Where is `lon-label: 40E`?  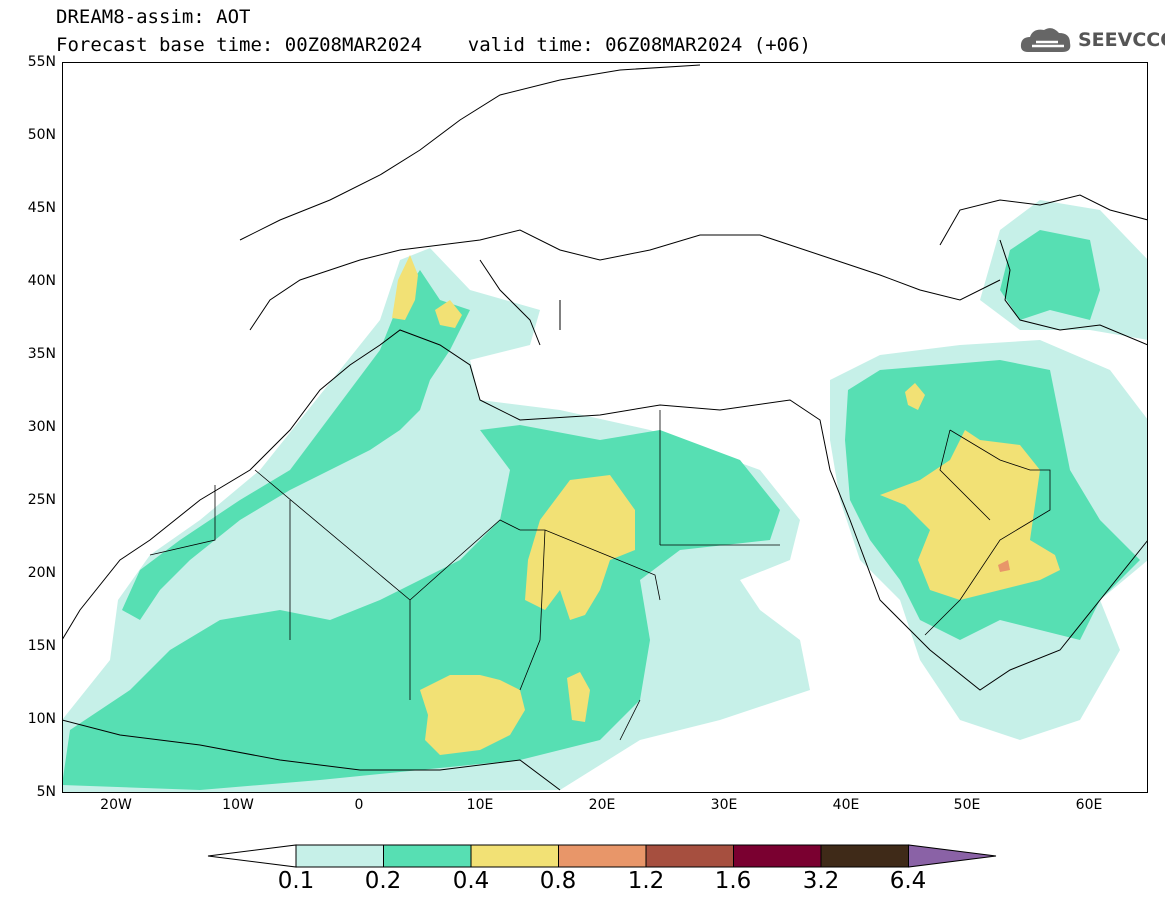 lon-label: 40E is located at coordinates (846, 805).